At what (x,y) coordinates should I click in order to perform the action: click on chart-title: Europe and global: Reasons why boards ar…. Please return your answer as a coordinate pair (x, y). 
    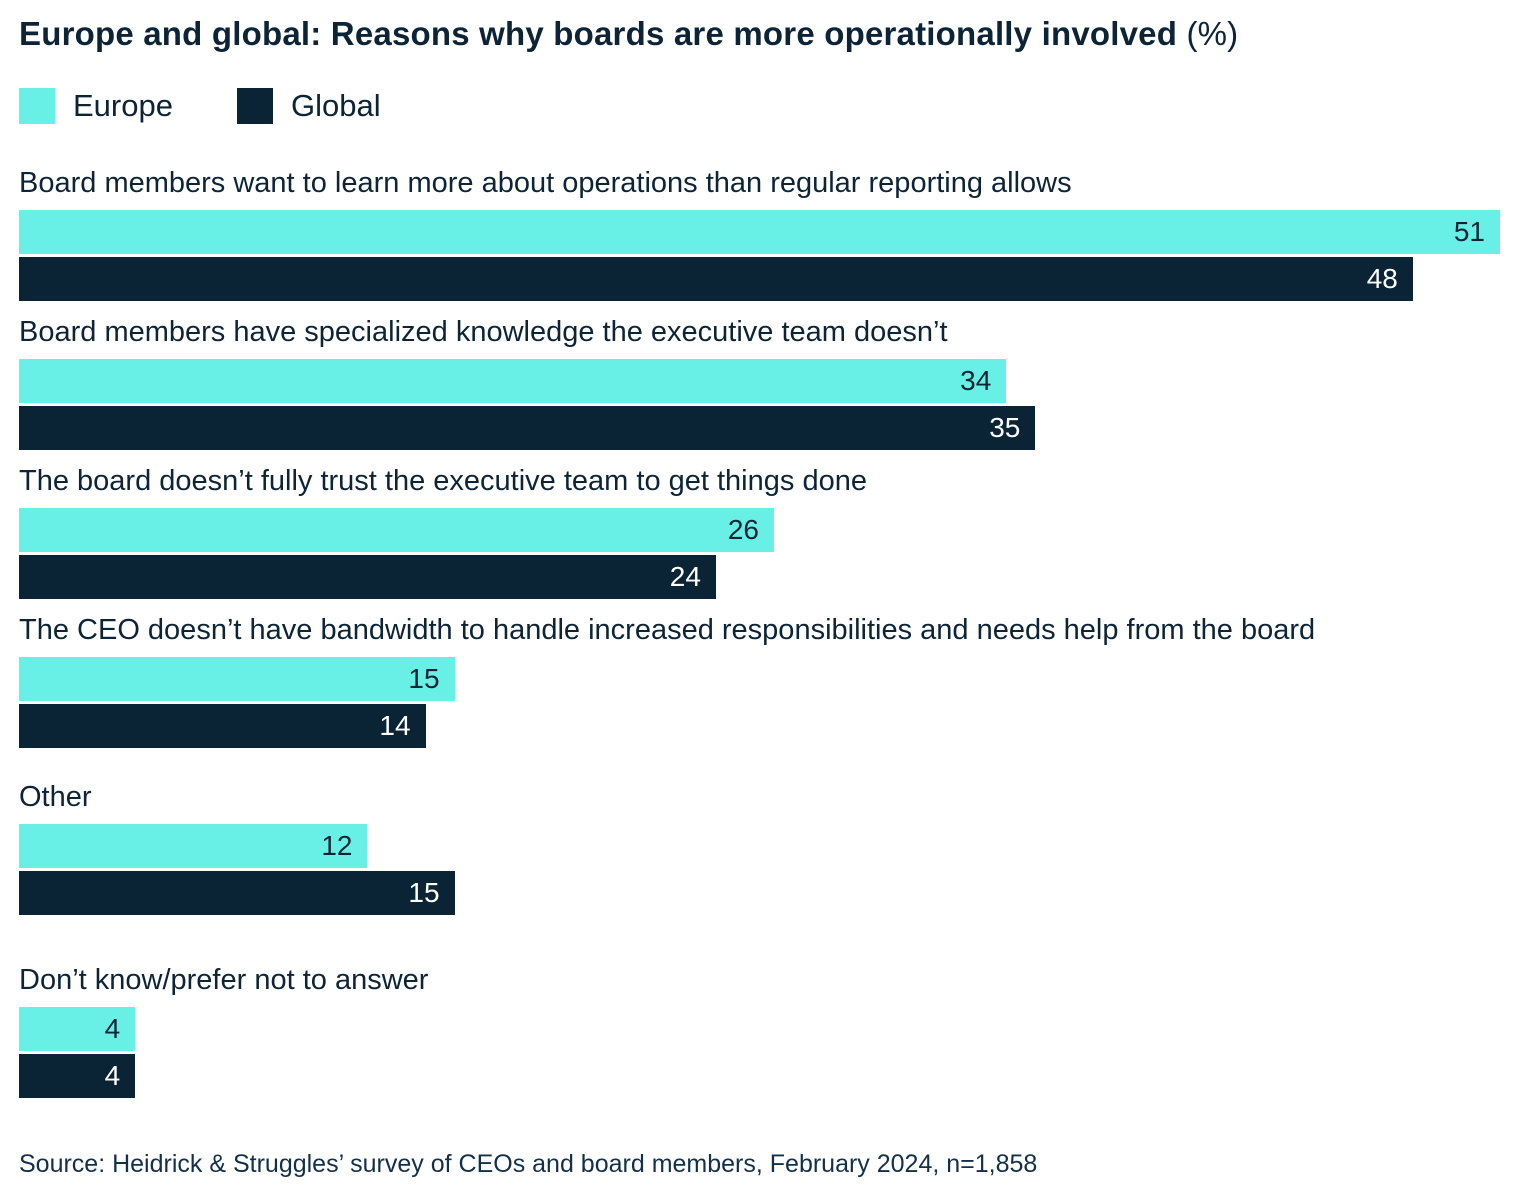
    Looking at the image, I should click on (759, 34).